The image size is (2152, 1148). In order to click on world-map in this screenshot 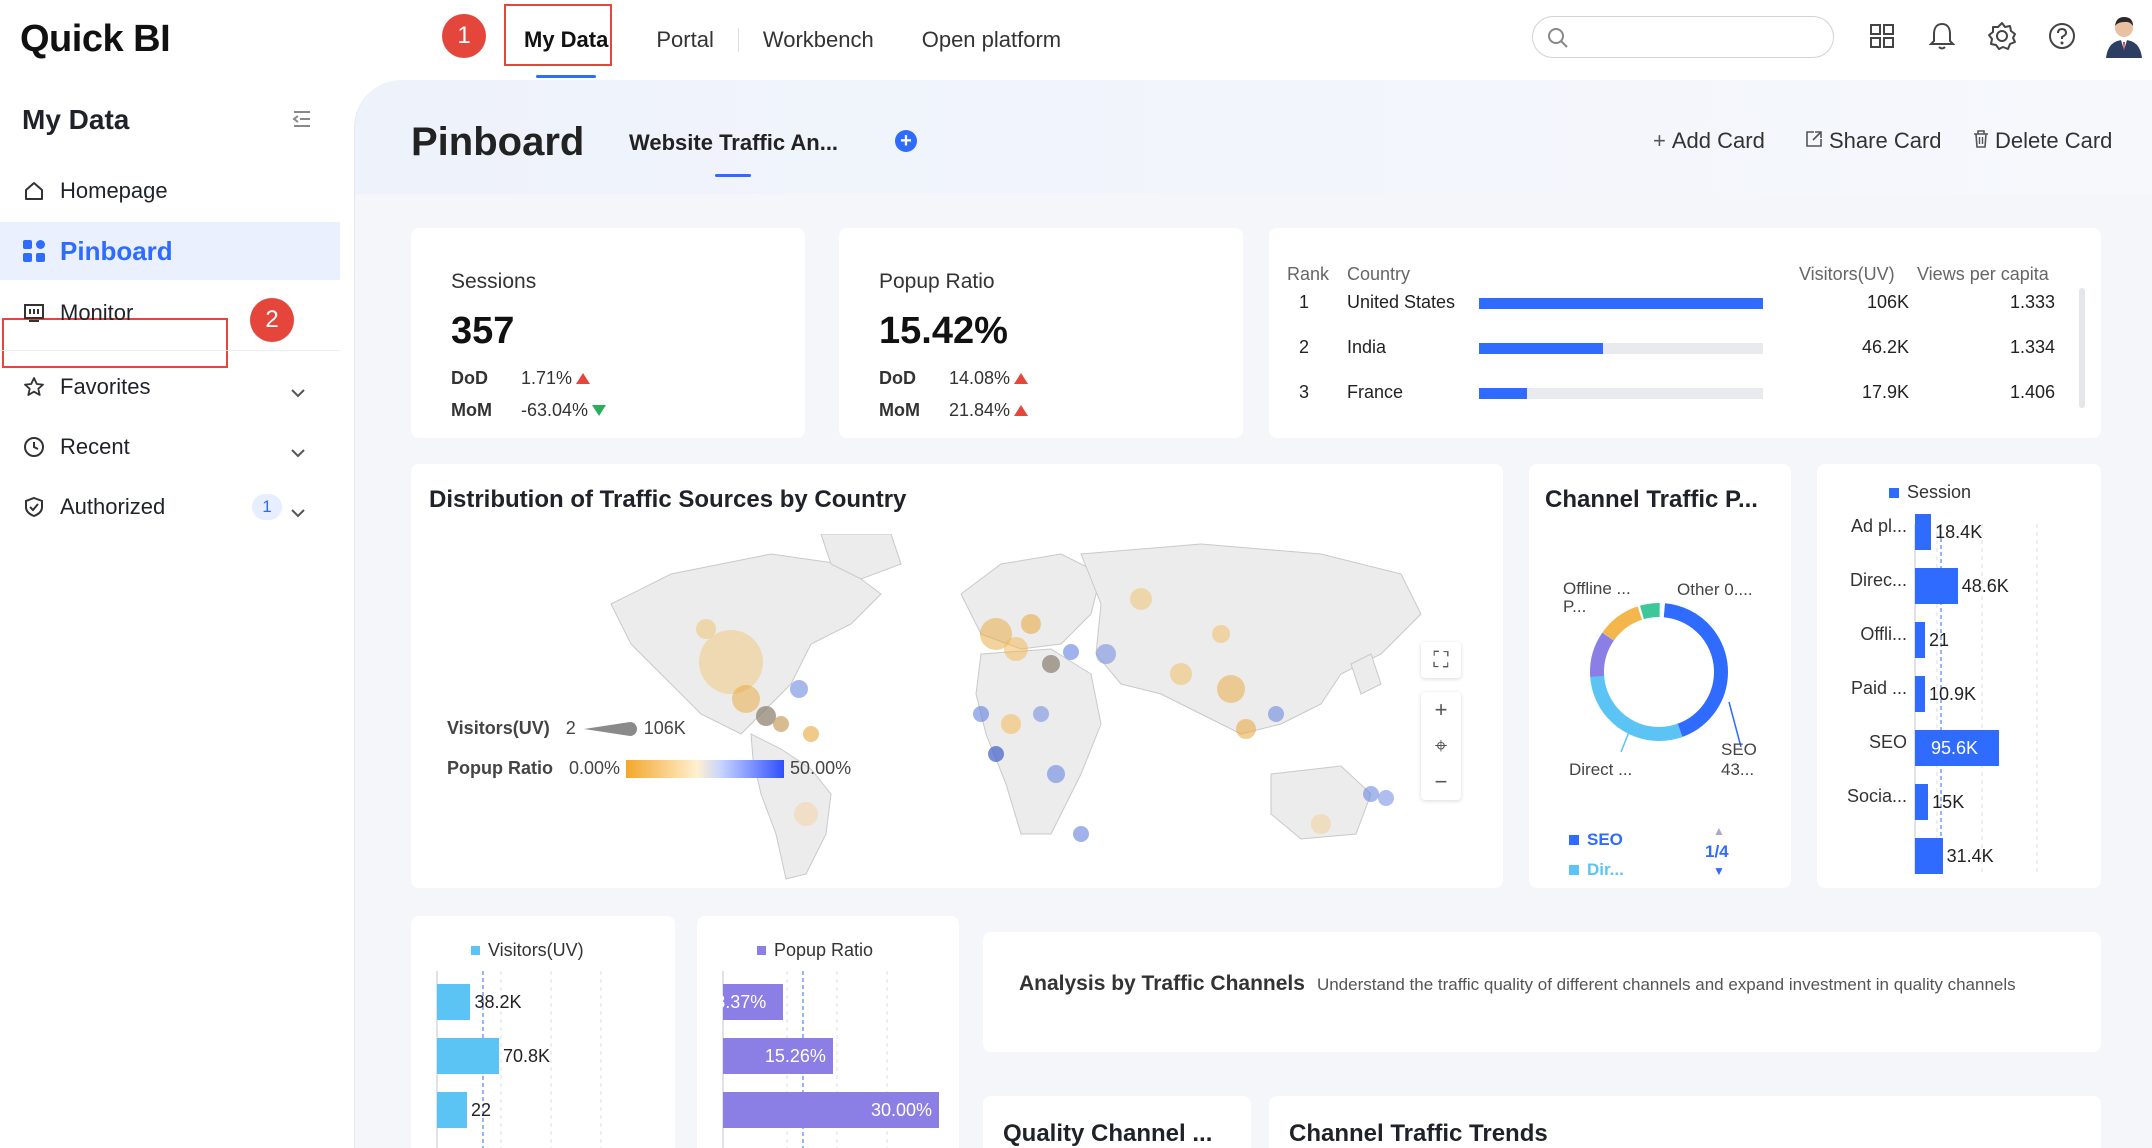, I will do `click(1011, 708)`.